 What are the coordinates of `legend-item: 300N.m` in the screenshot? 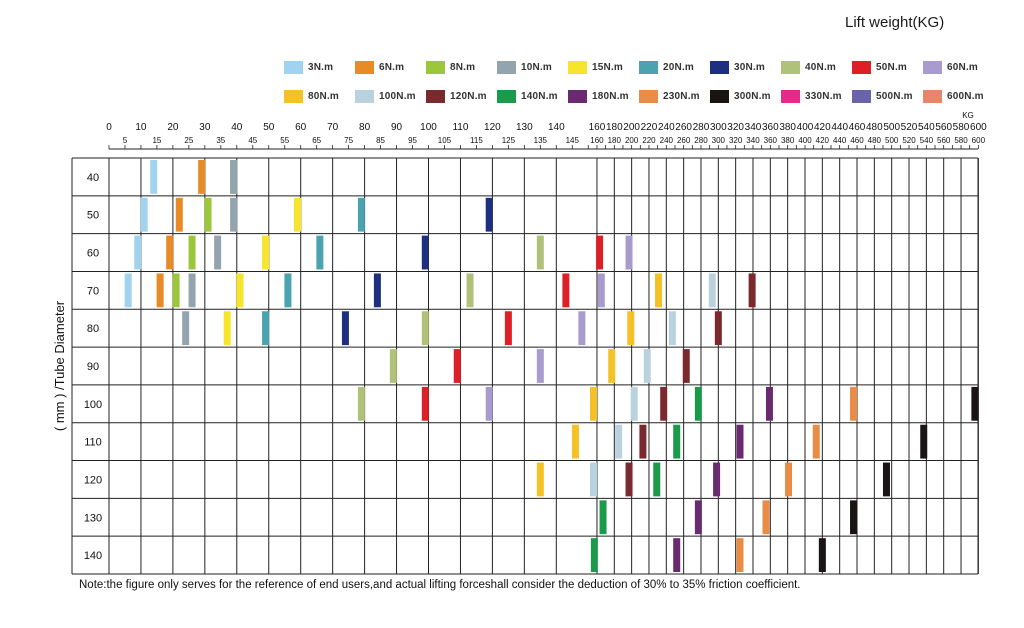 It's located at (740, 96).